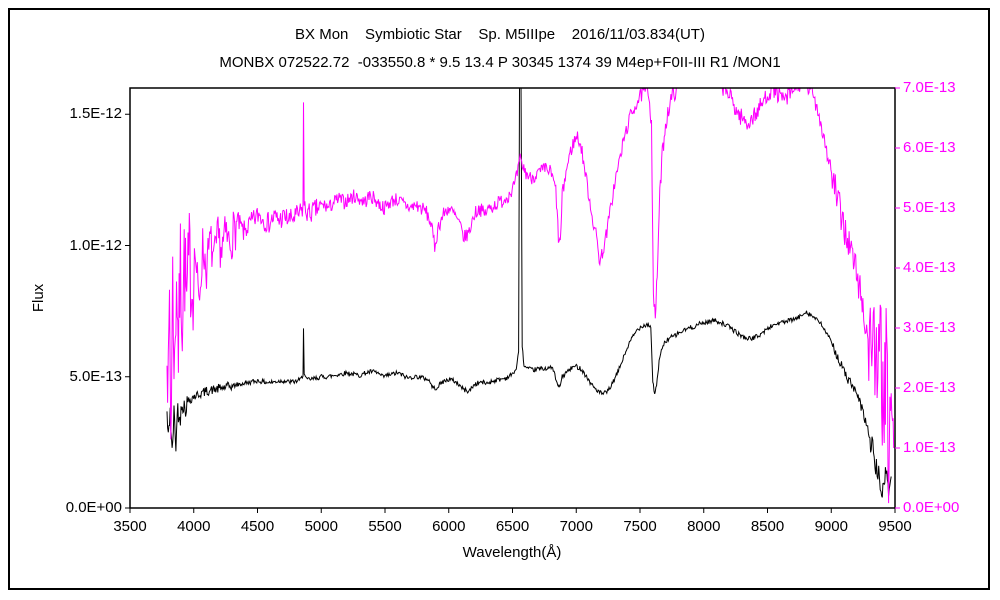 The height and width of the screenshot is (600, 1000). Describe the element at coordinates (929, 327) in the screenshot. I see `right-axis-tick-label: 3.0E-13` at that location.